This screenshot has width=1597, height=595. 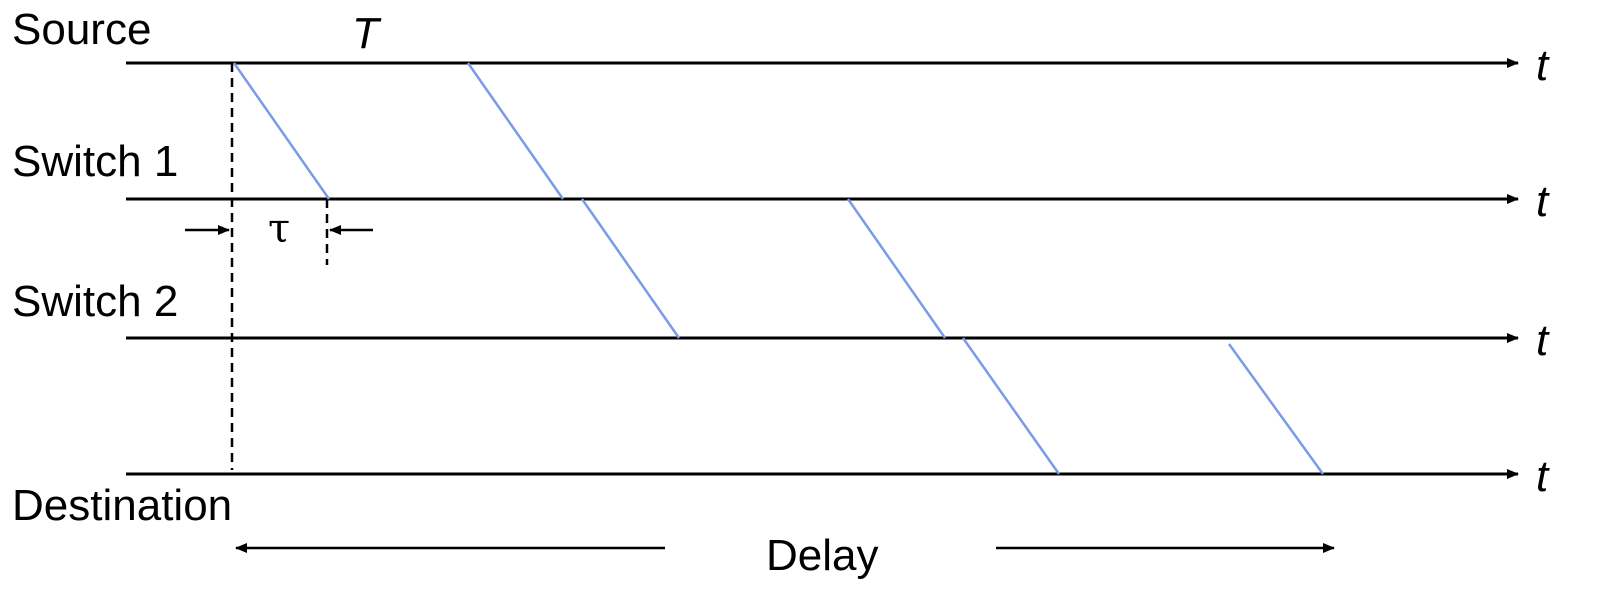 I want to click on source-t-label: t, so click(x=1543, y=65).